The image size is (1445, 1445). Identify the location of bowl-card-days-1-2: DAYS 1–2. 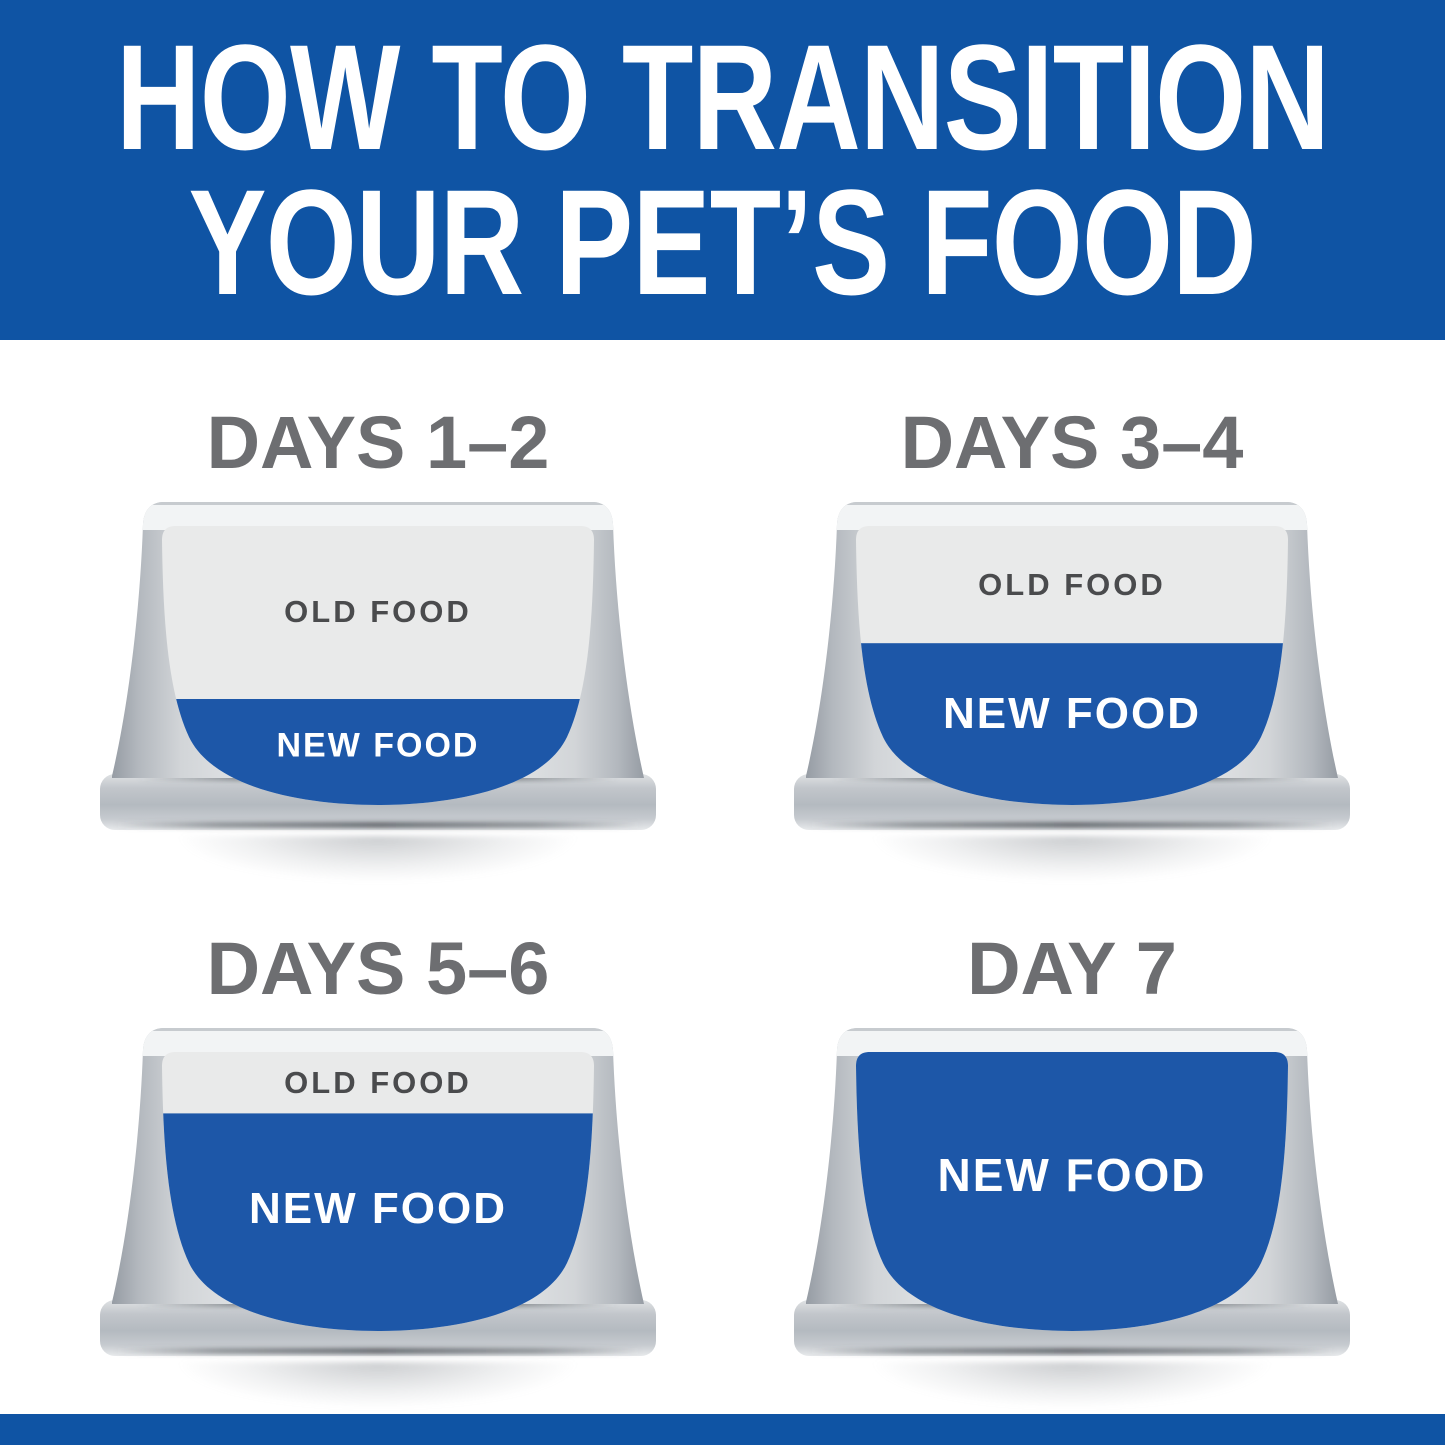
(378, 648).